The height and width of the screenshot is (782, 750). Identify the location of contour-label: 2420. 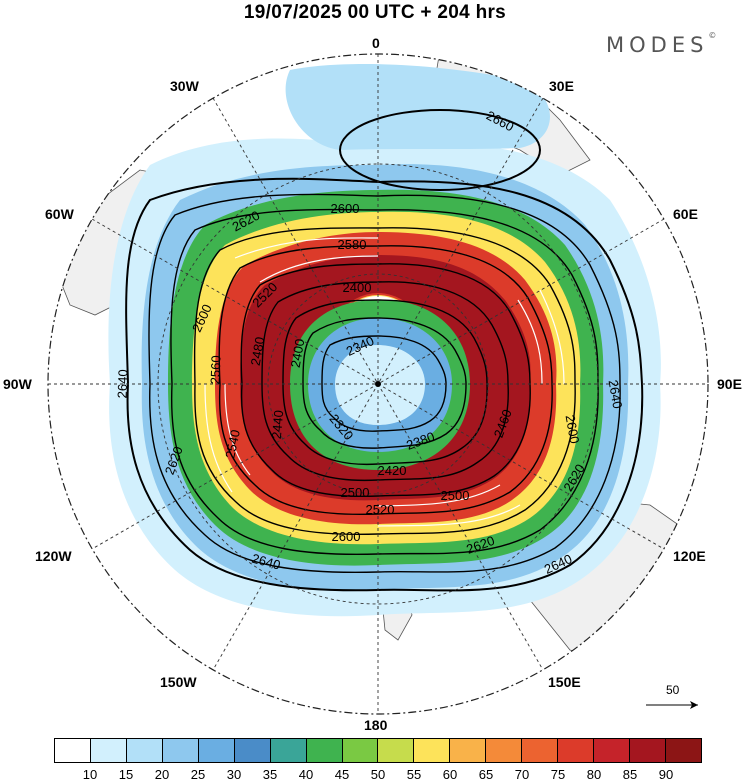
(392, 470).